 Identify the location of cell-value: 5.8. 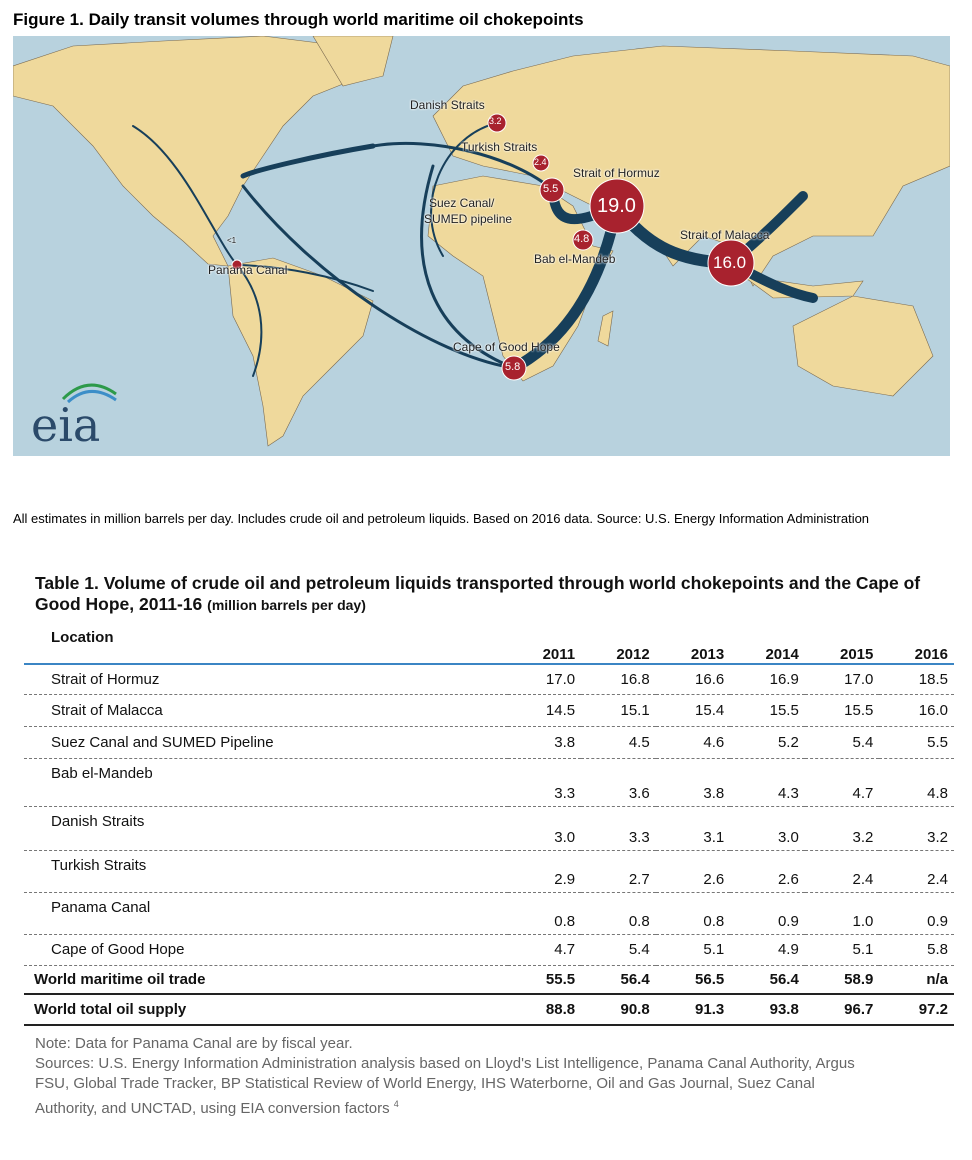
(916, 950).